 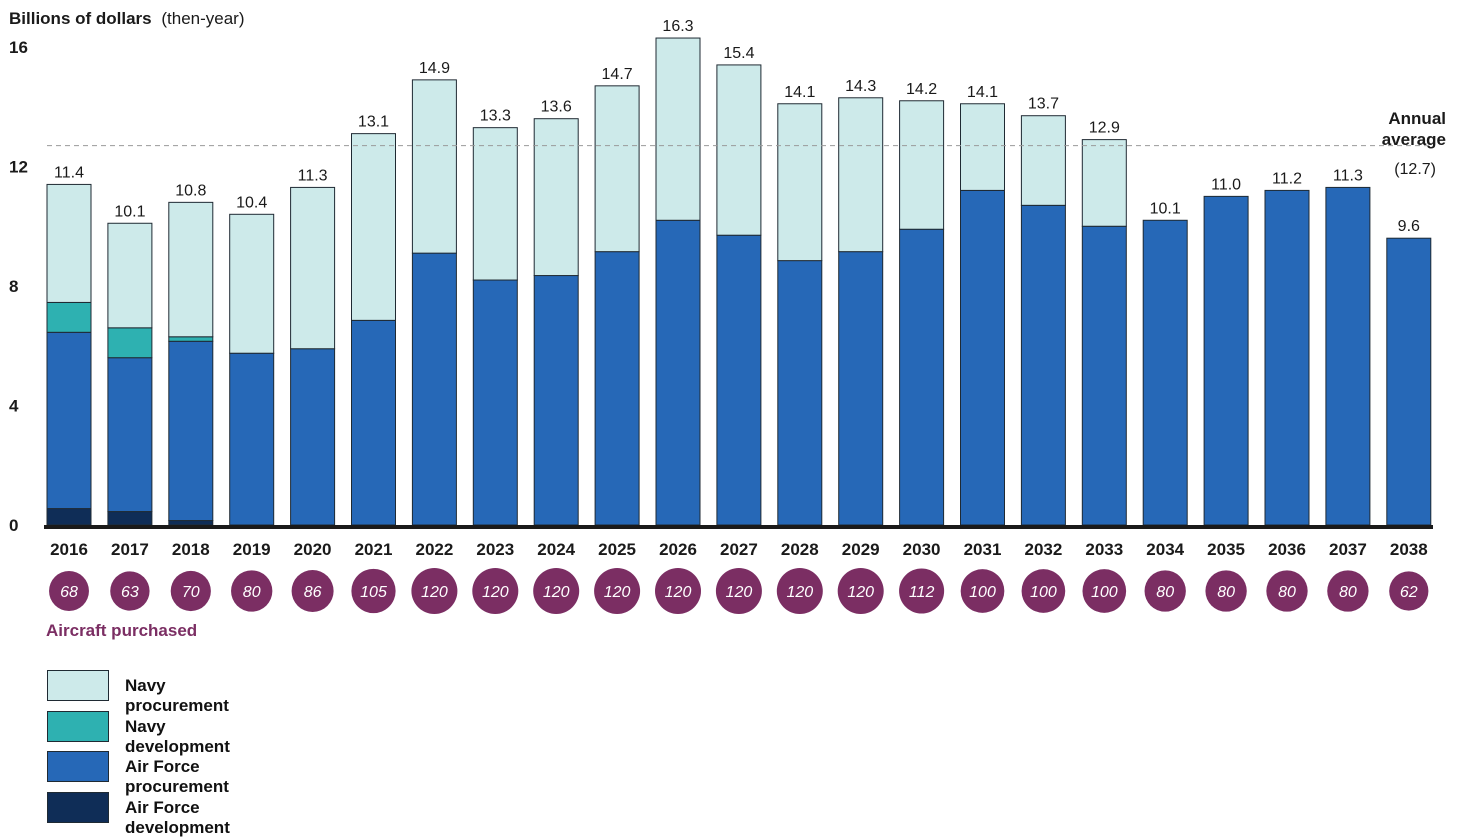 What do you see at coordinates (191, 339) in the screenshot?
I see `bar-segment-navy-development` at bounding box center [191, 339].